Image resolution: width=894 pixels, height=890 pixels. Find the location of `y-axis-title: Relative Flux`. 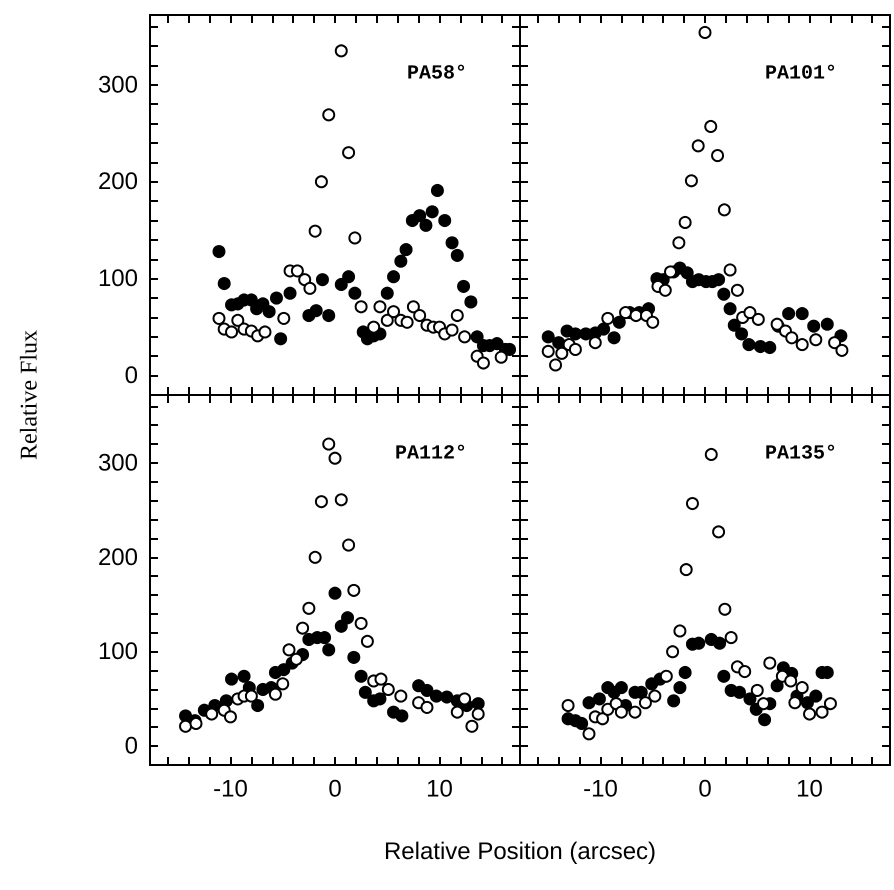

y-axis-title: Relative Flux is located at coordinates (30, 395).